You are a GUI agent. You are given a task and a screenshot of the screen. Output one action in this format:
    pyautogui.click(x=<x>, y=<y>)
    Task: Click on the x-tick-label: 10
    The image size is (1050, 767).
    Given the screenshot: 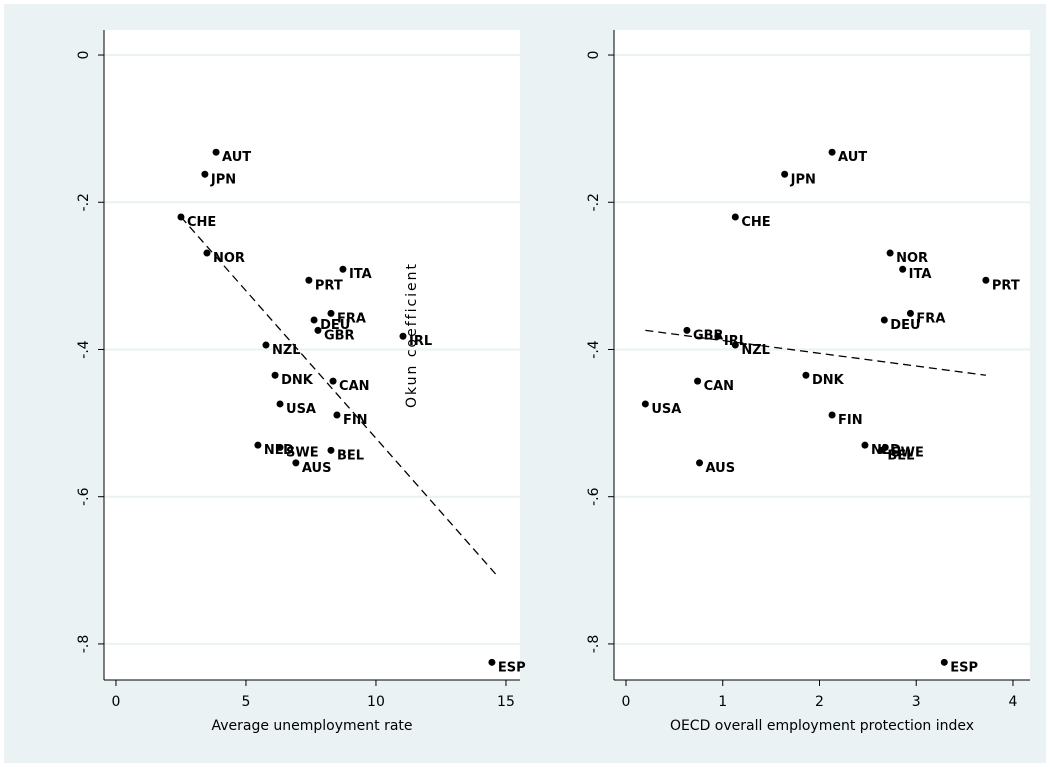 What is the action you would take?
    pyautogui.click(x=376, y=702)
    